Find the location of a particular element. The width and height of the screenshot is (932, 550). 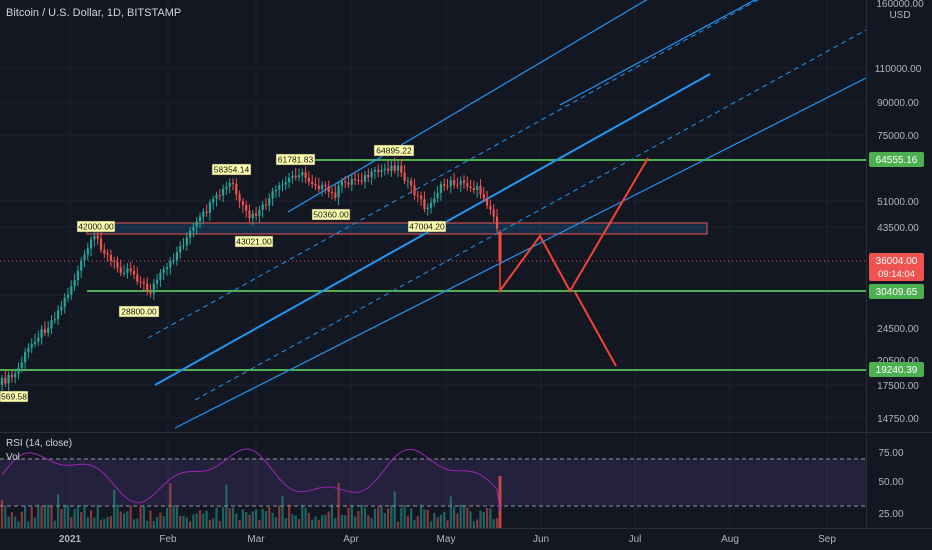

resistance-zone is located at coordinates (397, 228).